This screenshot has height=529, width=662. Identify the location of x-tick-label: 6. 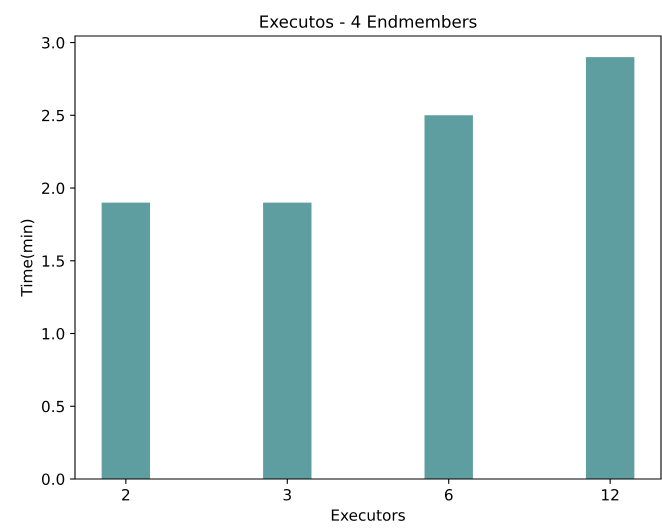
(448, 494).